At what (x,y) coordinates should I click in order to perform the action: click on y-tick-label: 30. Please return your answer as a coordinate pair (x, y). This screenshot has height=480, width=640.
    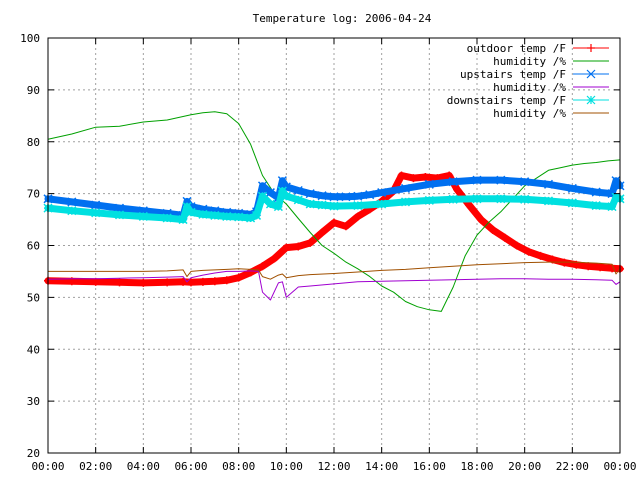
    Looking at the image, I should click on (33, 401).